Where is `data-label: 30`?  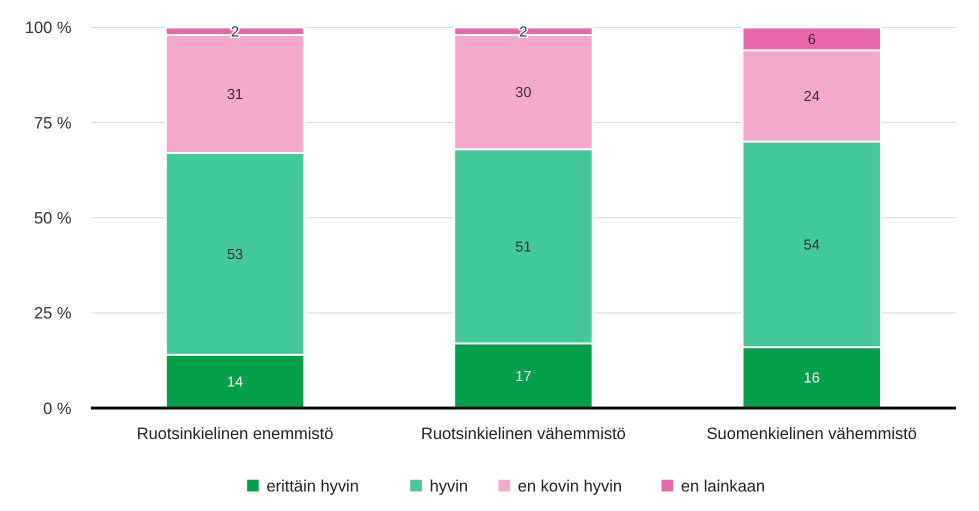
data-label: 30 is located at coordinates (523, 93).